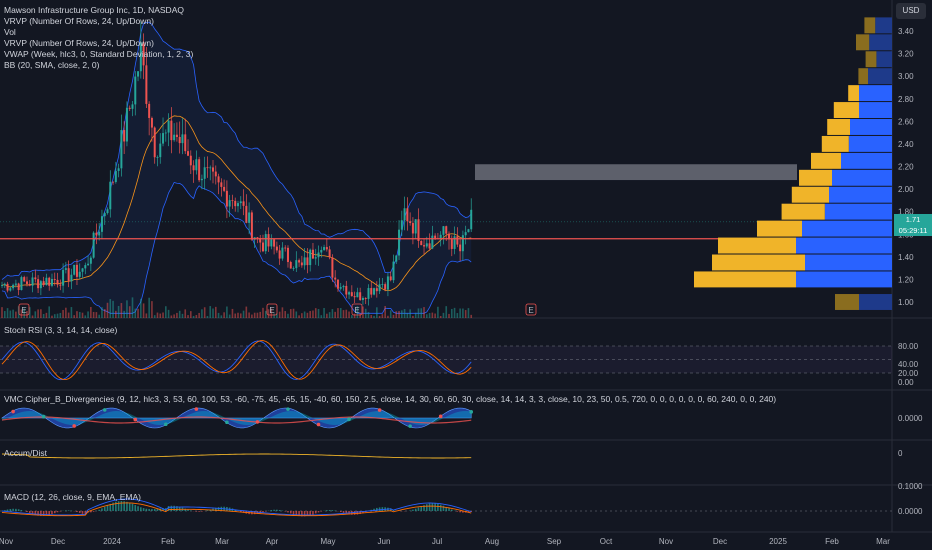 Image resolution: width=932 pixels, height=550 pixels. I want to click on earnings-marker, so click(272, 309).